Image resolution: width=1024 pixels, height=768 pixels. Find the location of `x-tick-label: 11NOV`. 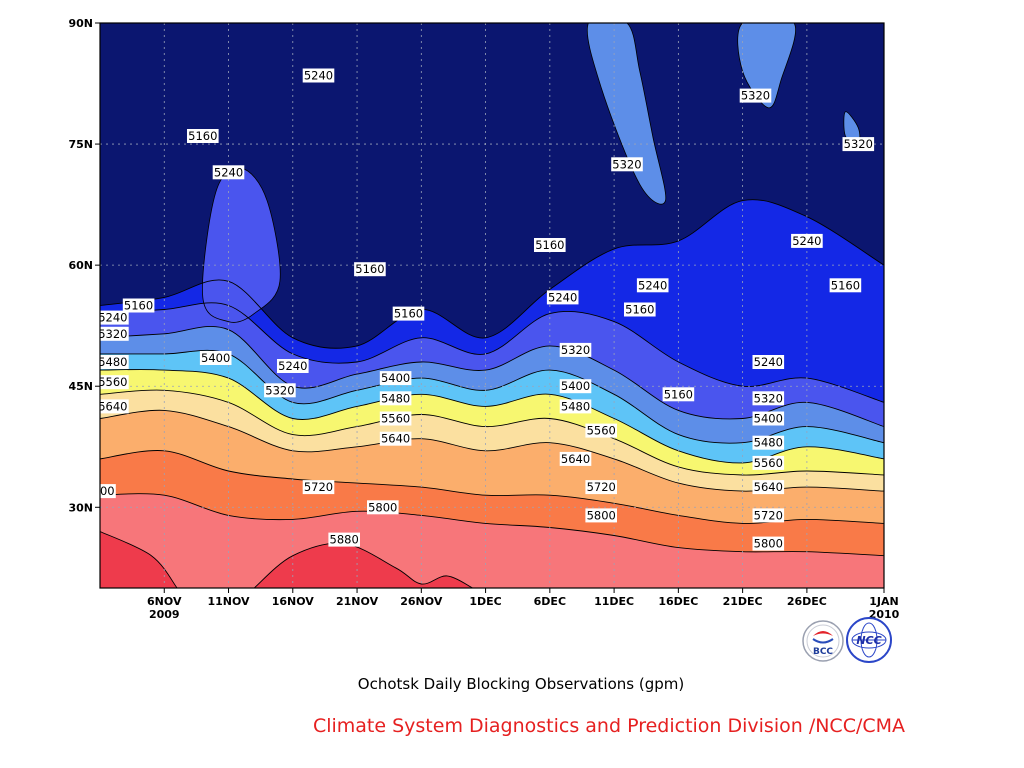

x-tick-label: 11NOV is located at coordinates (228, 601).